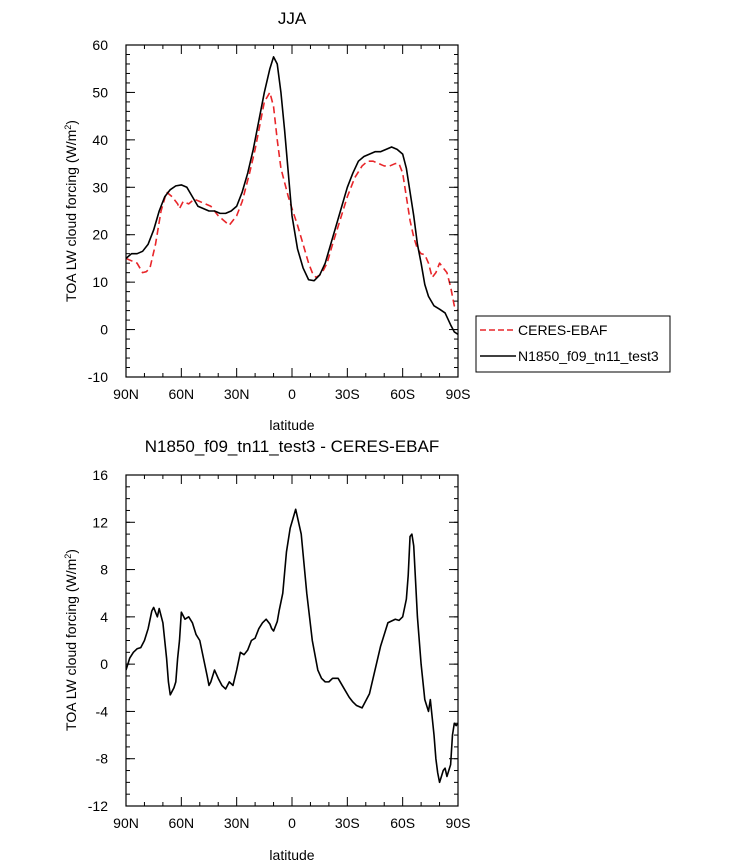  What do you see at coordinates (100, 282) in the screenshot?
I see `y-tick-label: 10` at bounding box center [100, 282].